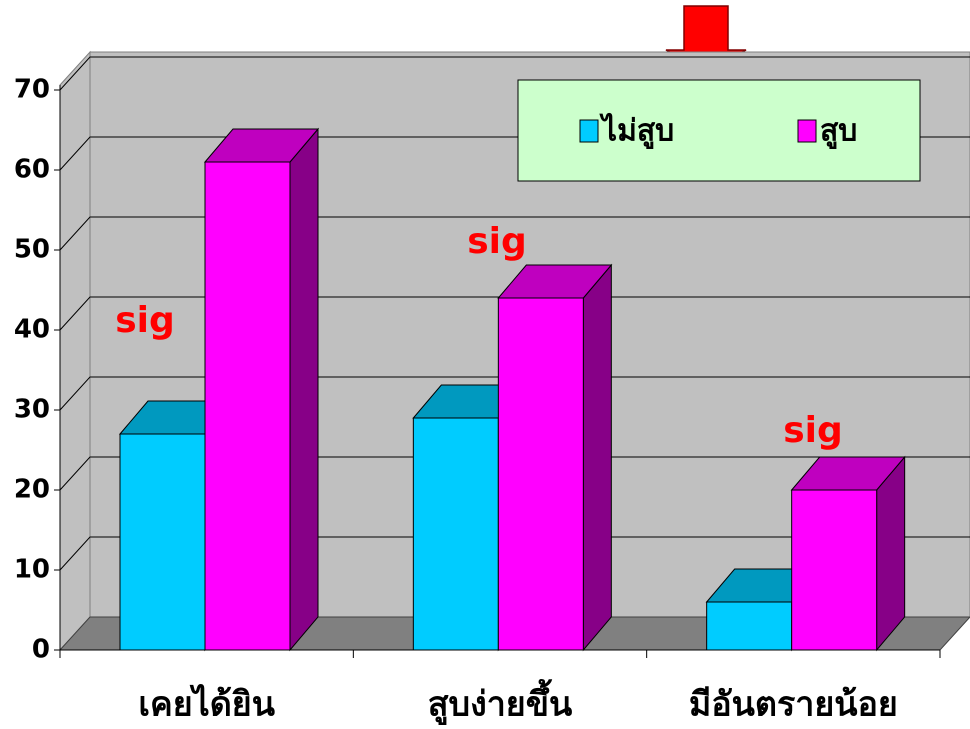  What do you see at coordinates (206, 704) in the screenshot?
I see `x-tick-label: เคยได้ยิน` at bounding box center [206, 704].